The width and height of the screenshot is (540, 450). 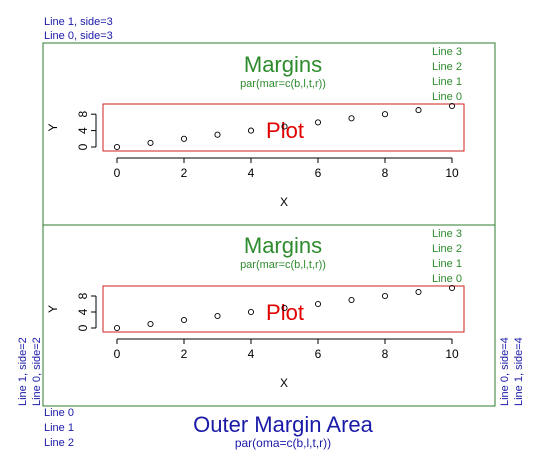 What do you see at coordinates (447, 97) in the screenshot?
I see `margin-line-0-1: Line 0` at bounding box center [447, 97].